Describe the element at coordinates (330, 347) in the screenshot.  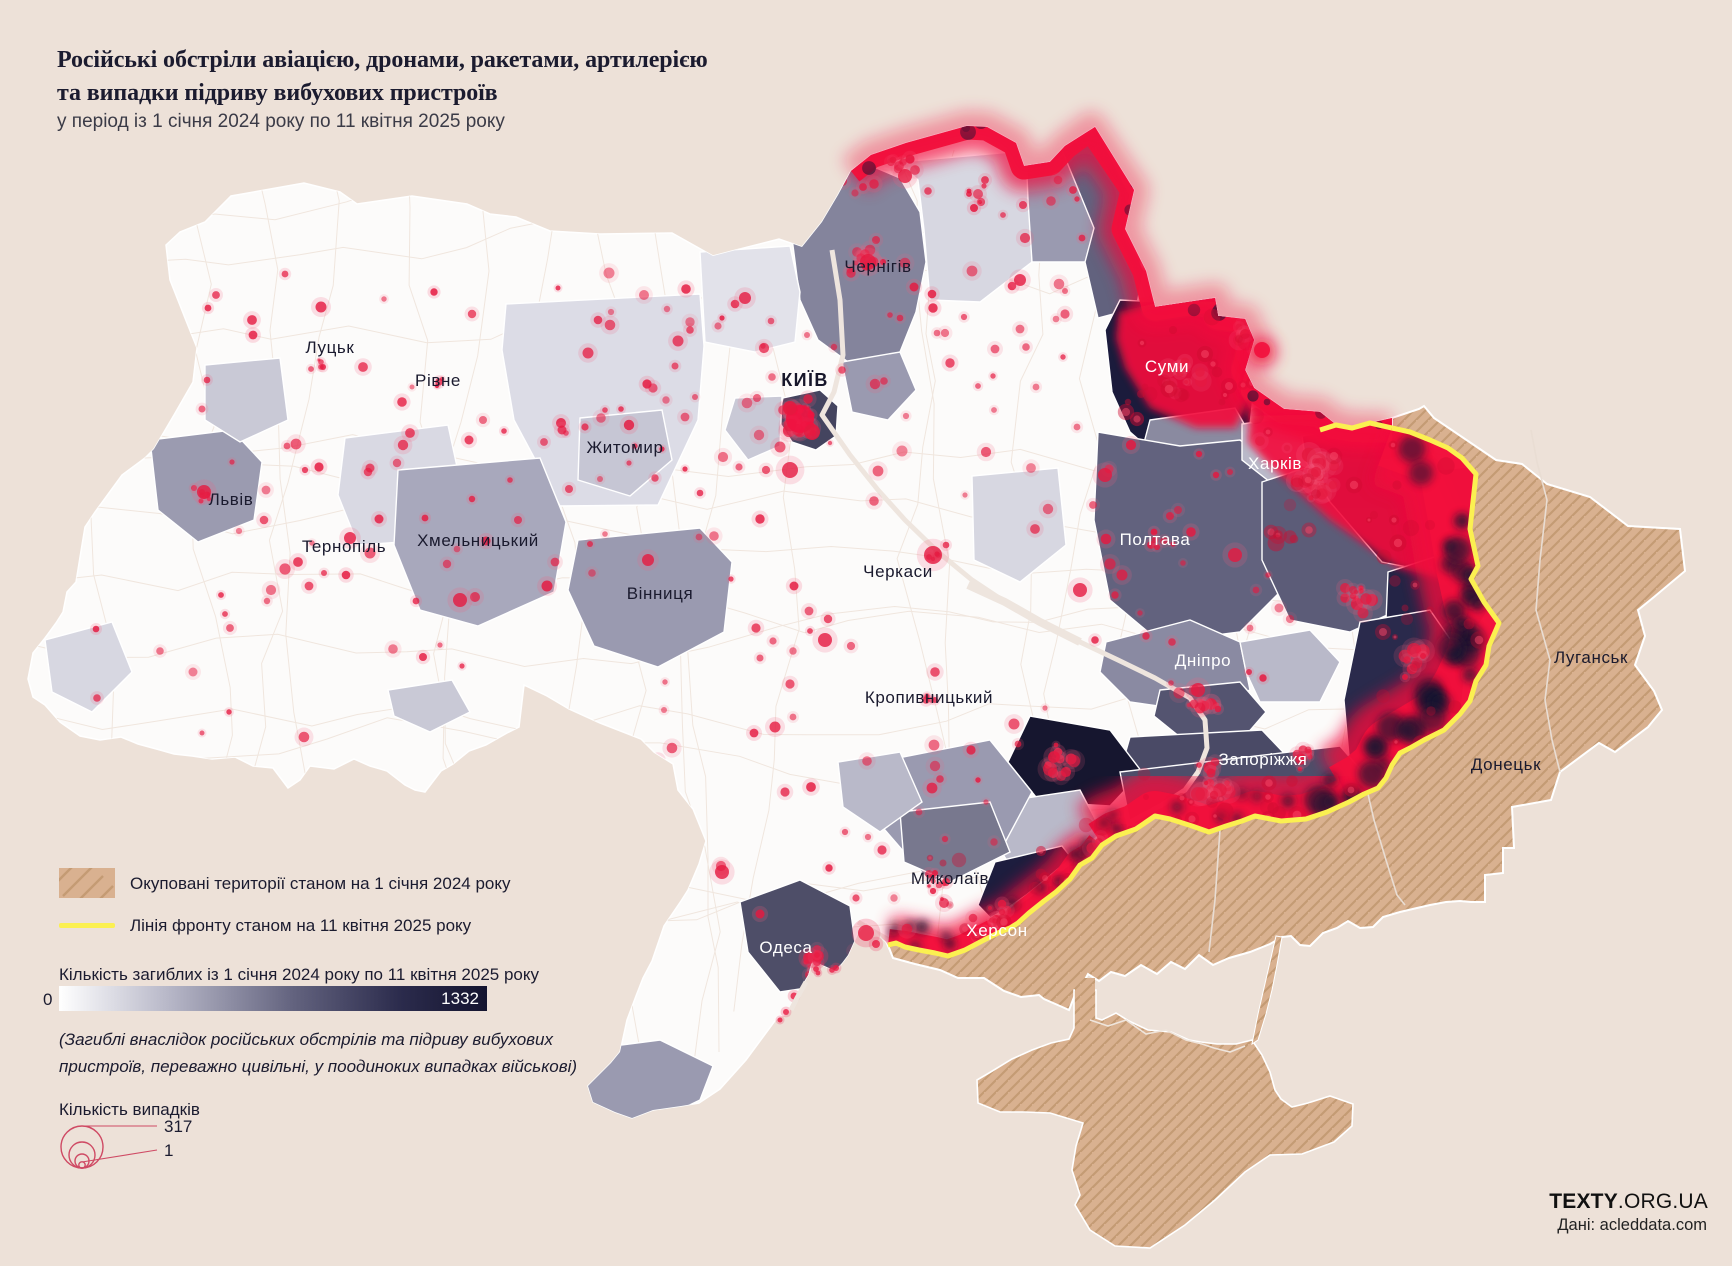
I see `svg-text: Луцьк` at that location.